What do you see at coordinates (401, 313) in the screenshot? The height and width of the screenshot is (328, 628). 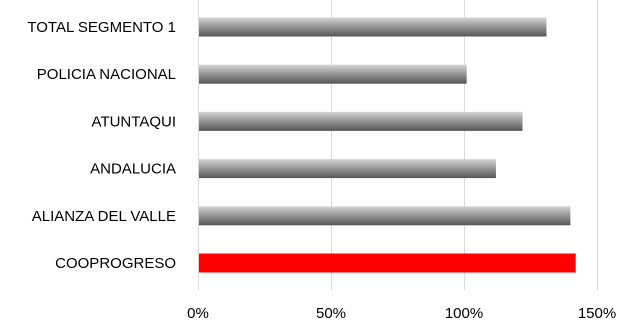 I see `x-tick-labels: 0% 50% 100% 150%` at bounding box center [401, 313].